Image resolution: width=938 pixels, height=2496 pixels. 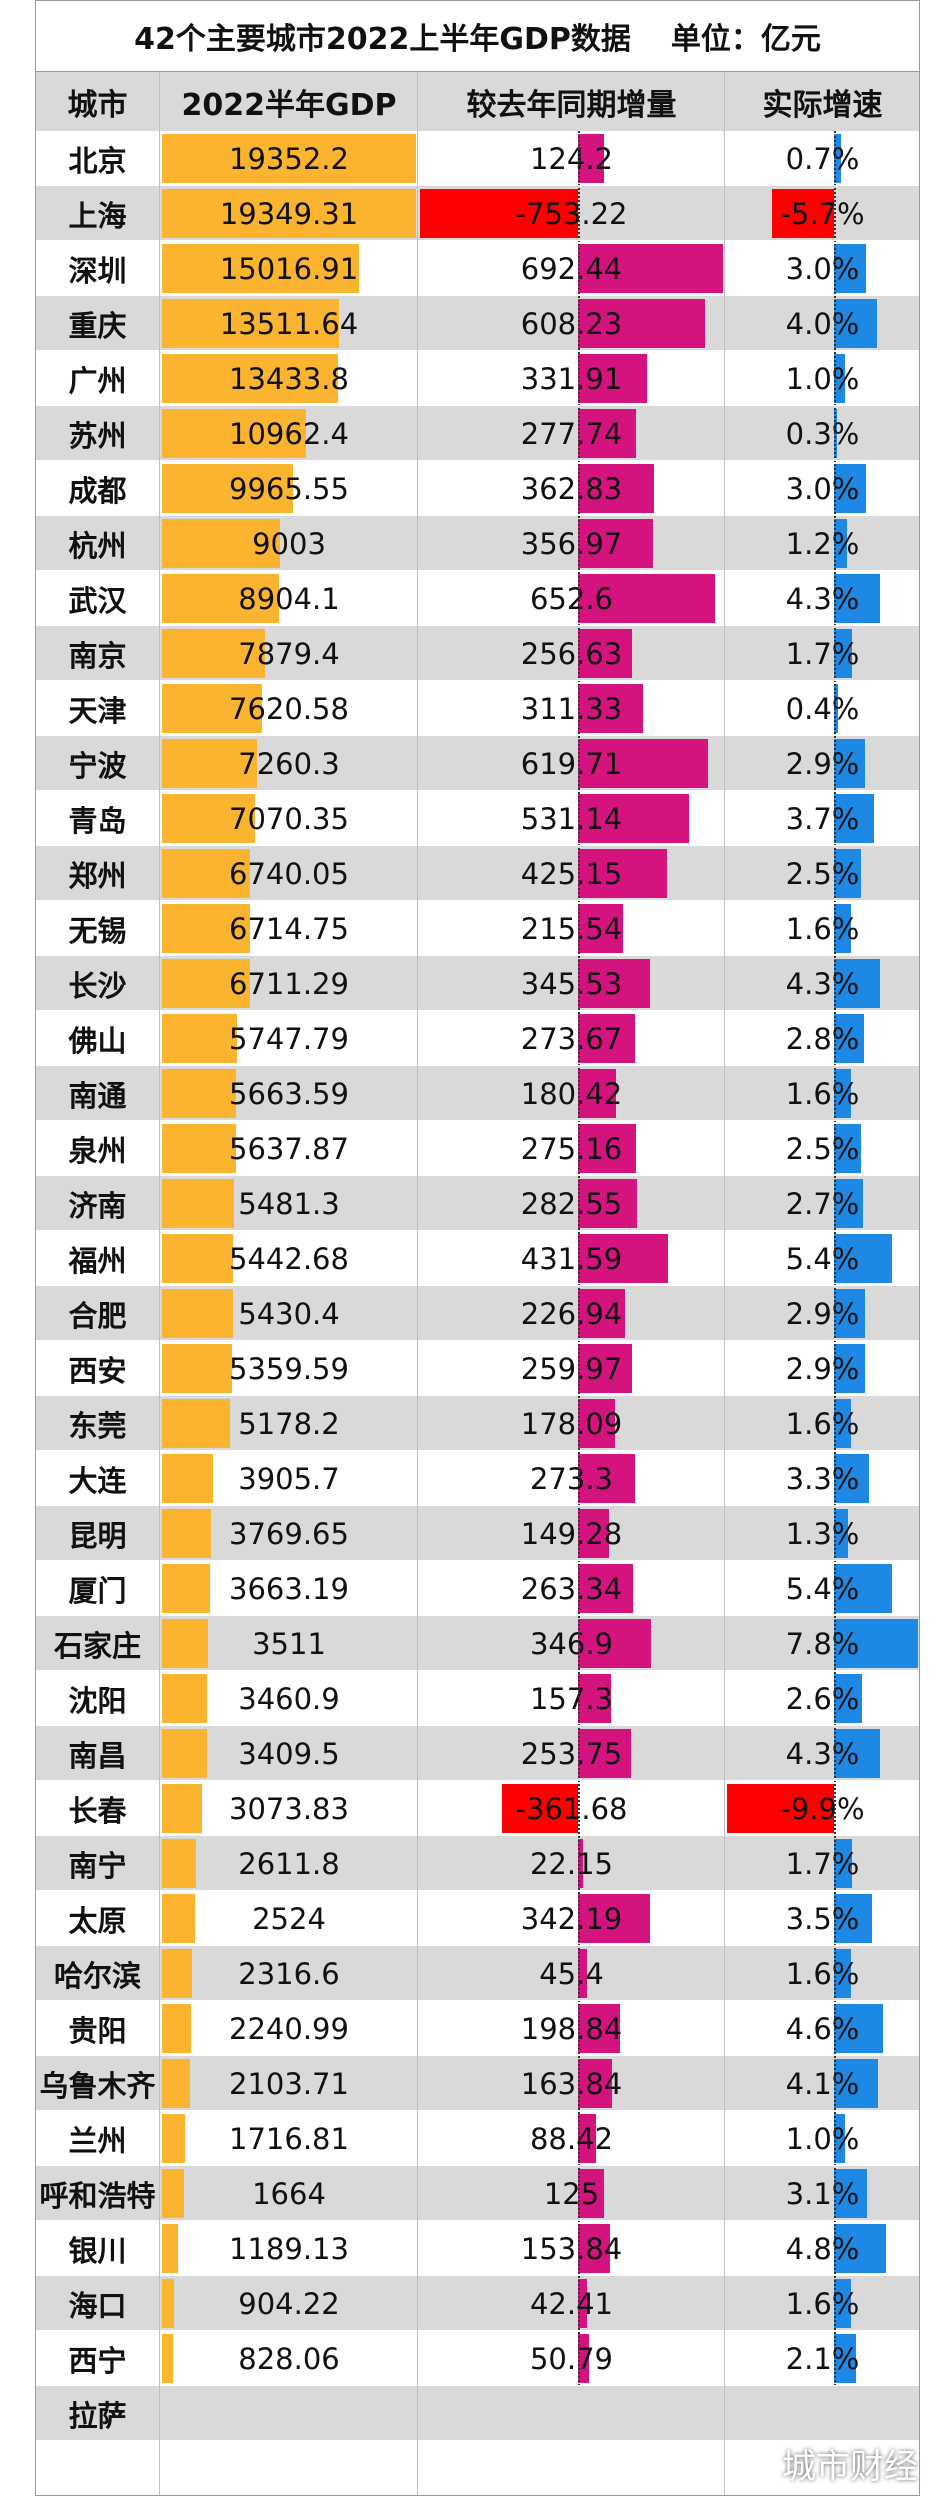 What do you see at coordinates (571, 873) in the screenshot?
I see `increase-value: 425.15` at bounding box center [571, 873].